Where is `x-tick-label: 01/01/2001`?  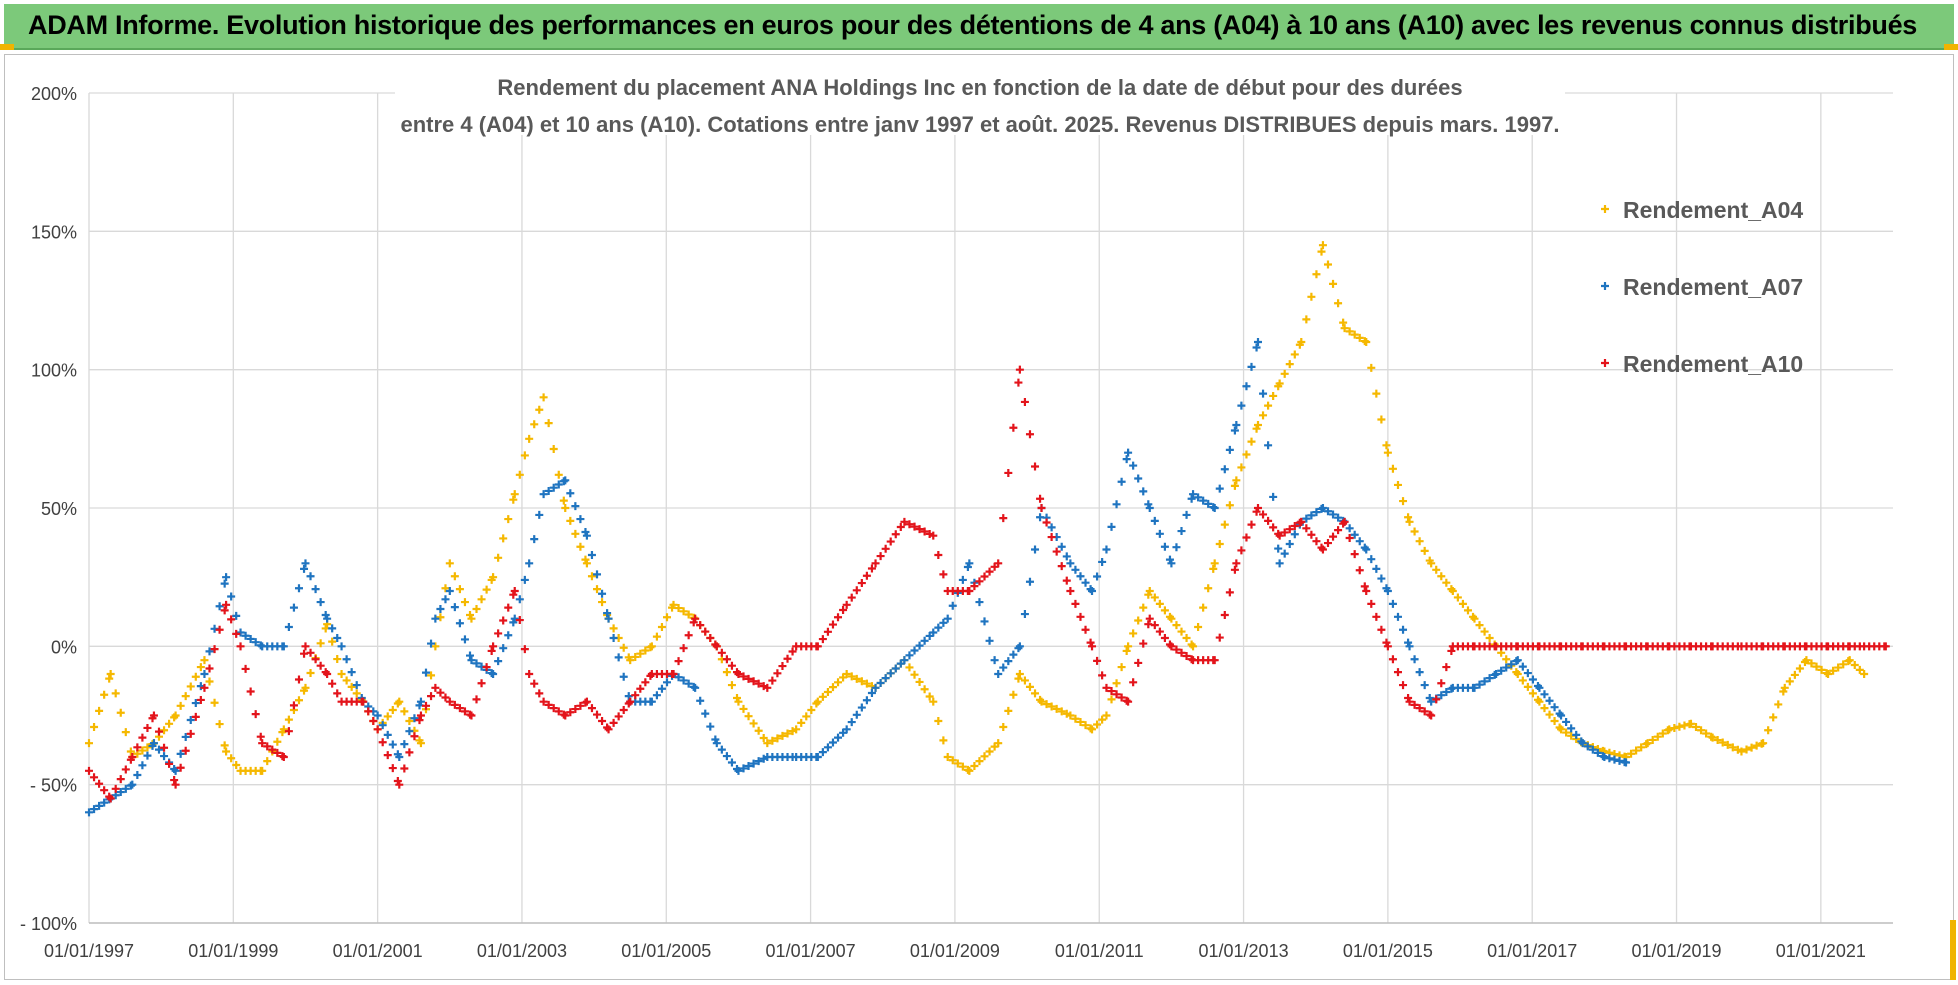
x-tick-label: 01/01/2001 is located at coordinates (378, 951).